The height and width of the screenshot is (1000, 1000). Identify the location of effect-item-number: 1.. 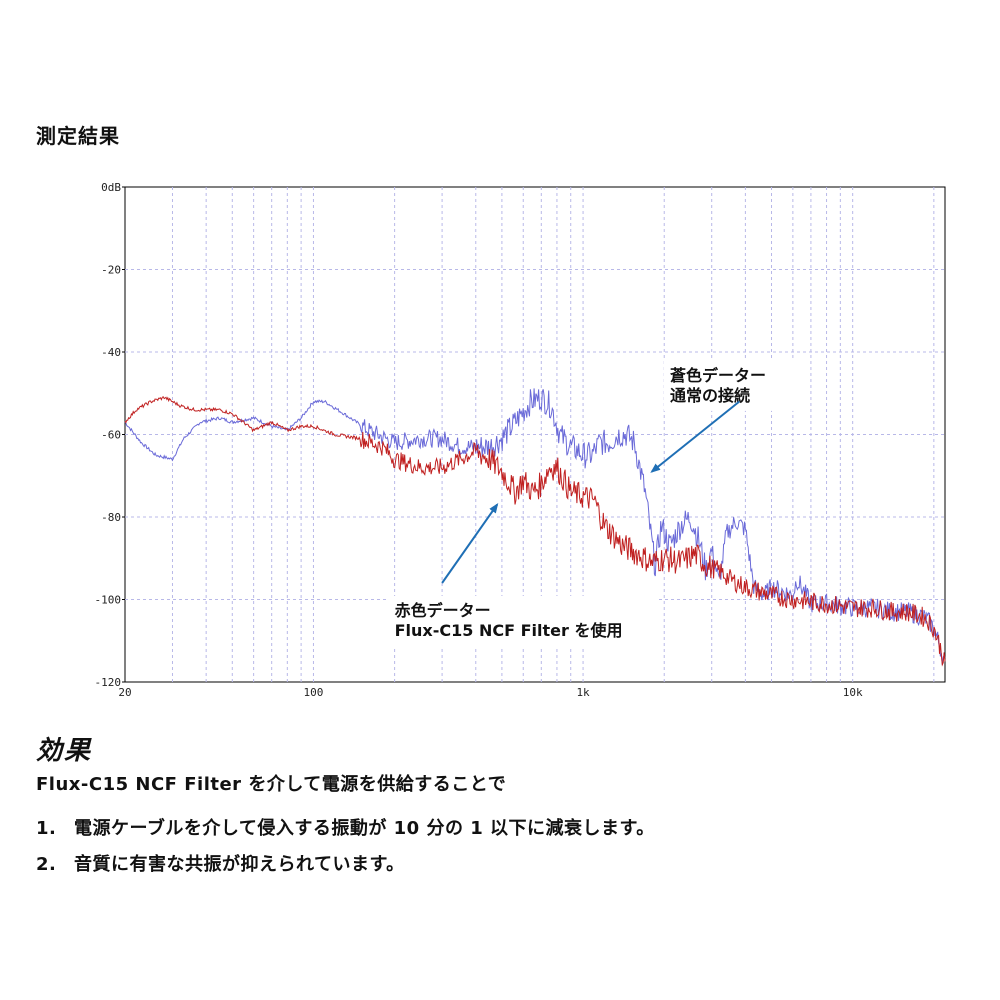
(46, 828).